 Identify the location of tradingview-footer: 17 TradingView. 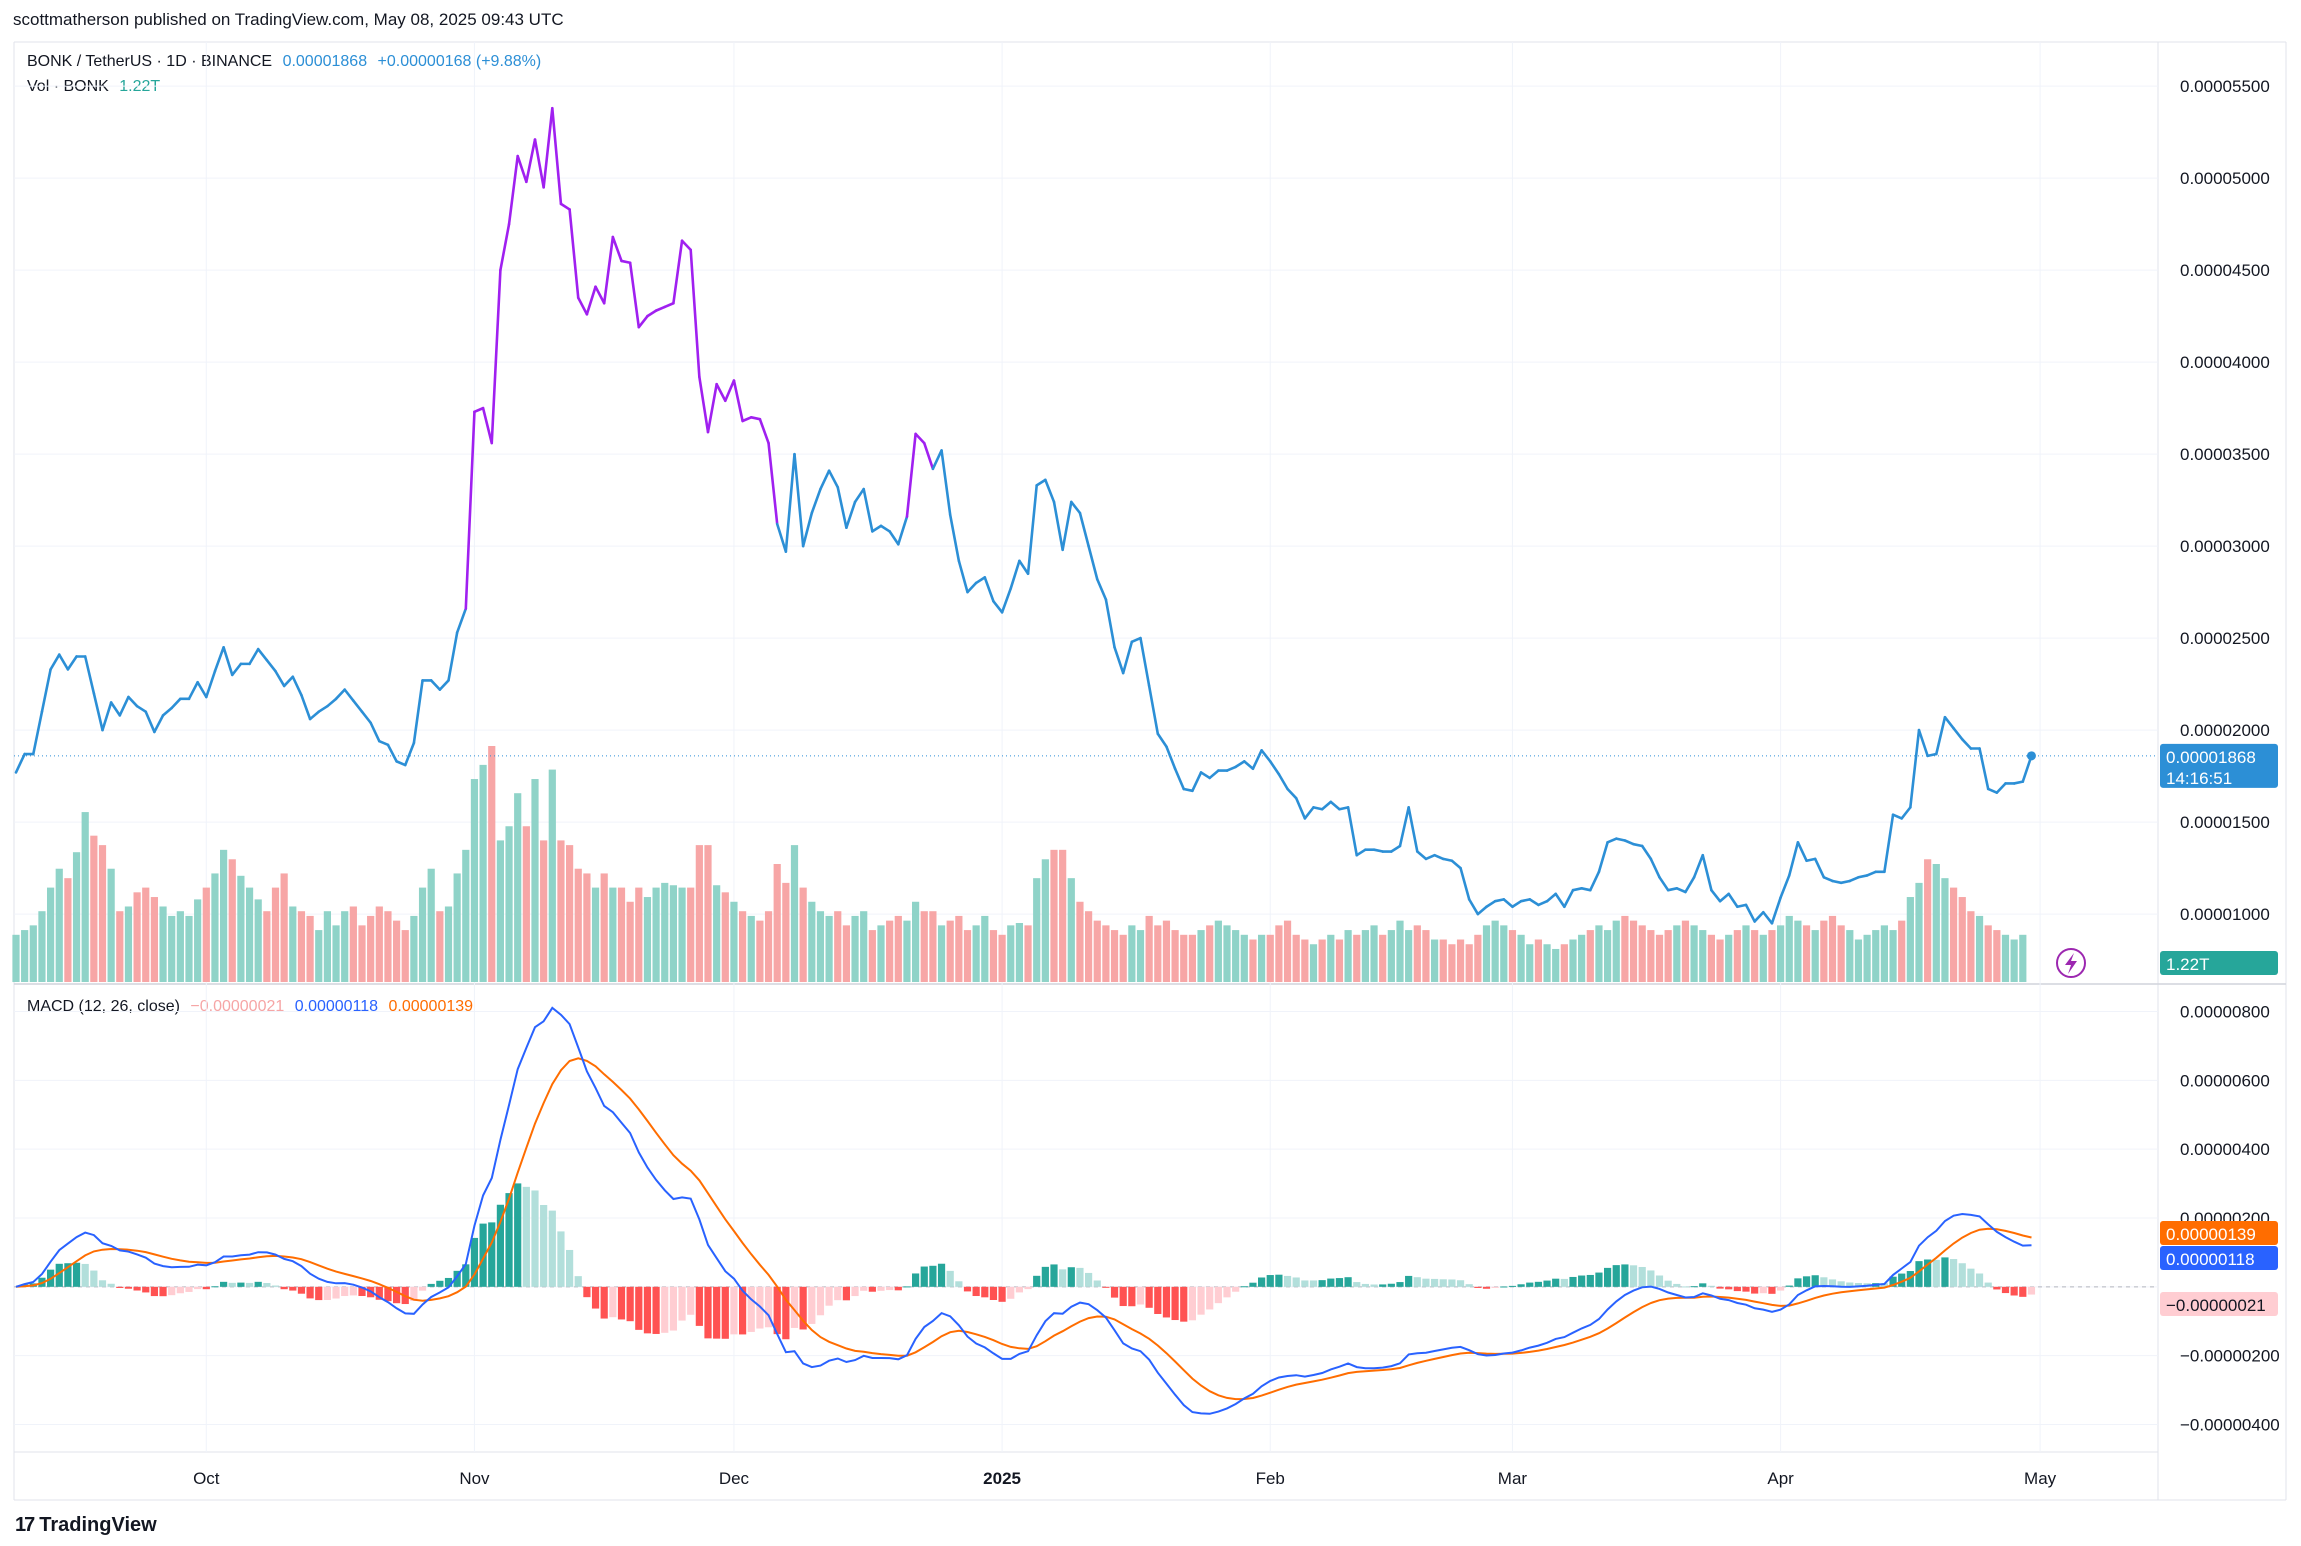
(86, 1525).